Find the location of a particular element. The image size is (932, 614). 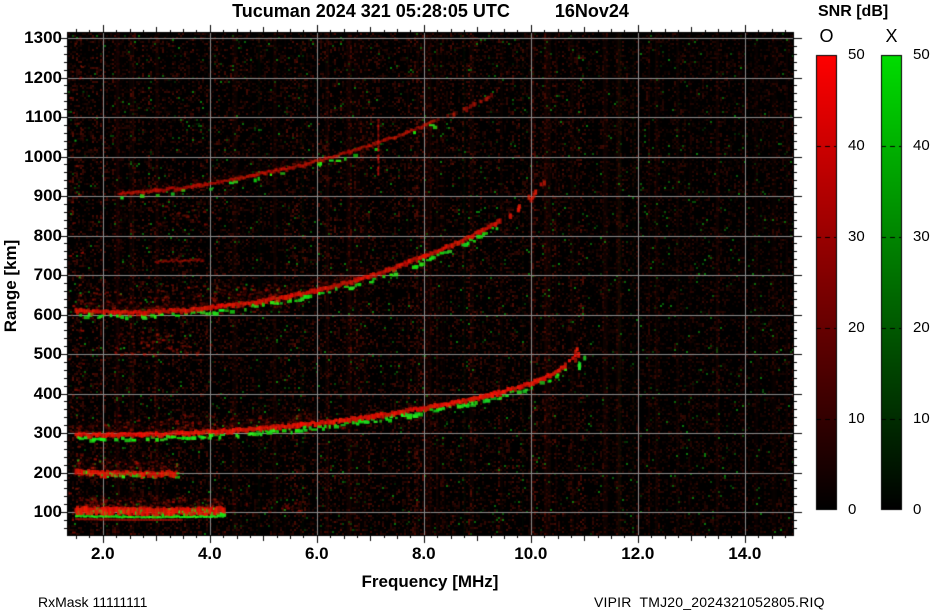

footer-rxmask: RxMask 11111111 is located at coordinates (93, 602).